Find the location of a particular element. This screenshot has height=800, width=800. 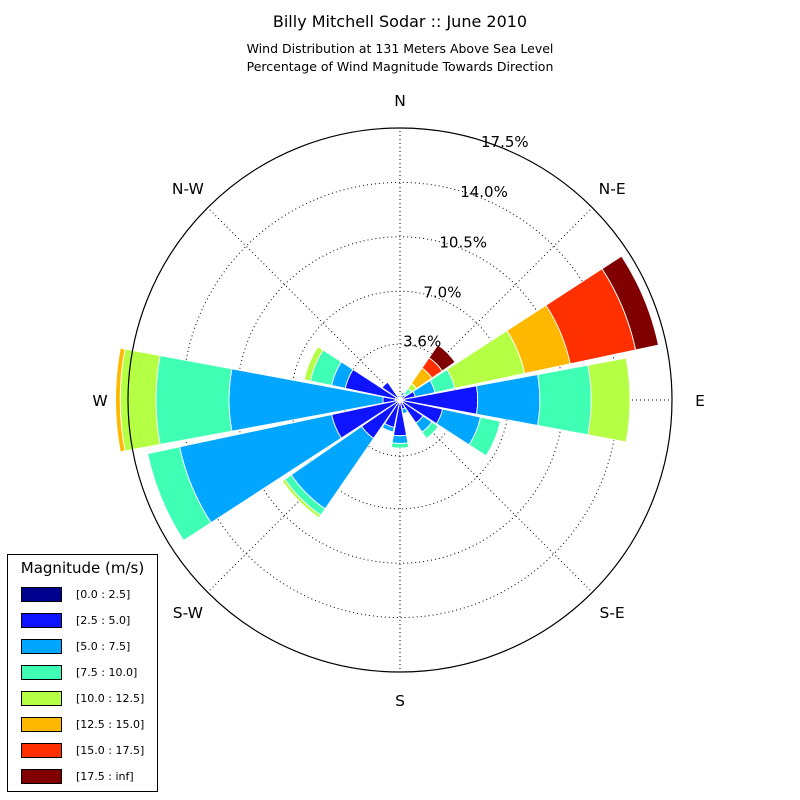

legend-label-4: [10.0 : 12.5] is located at coordinates (110, 698).